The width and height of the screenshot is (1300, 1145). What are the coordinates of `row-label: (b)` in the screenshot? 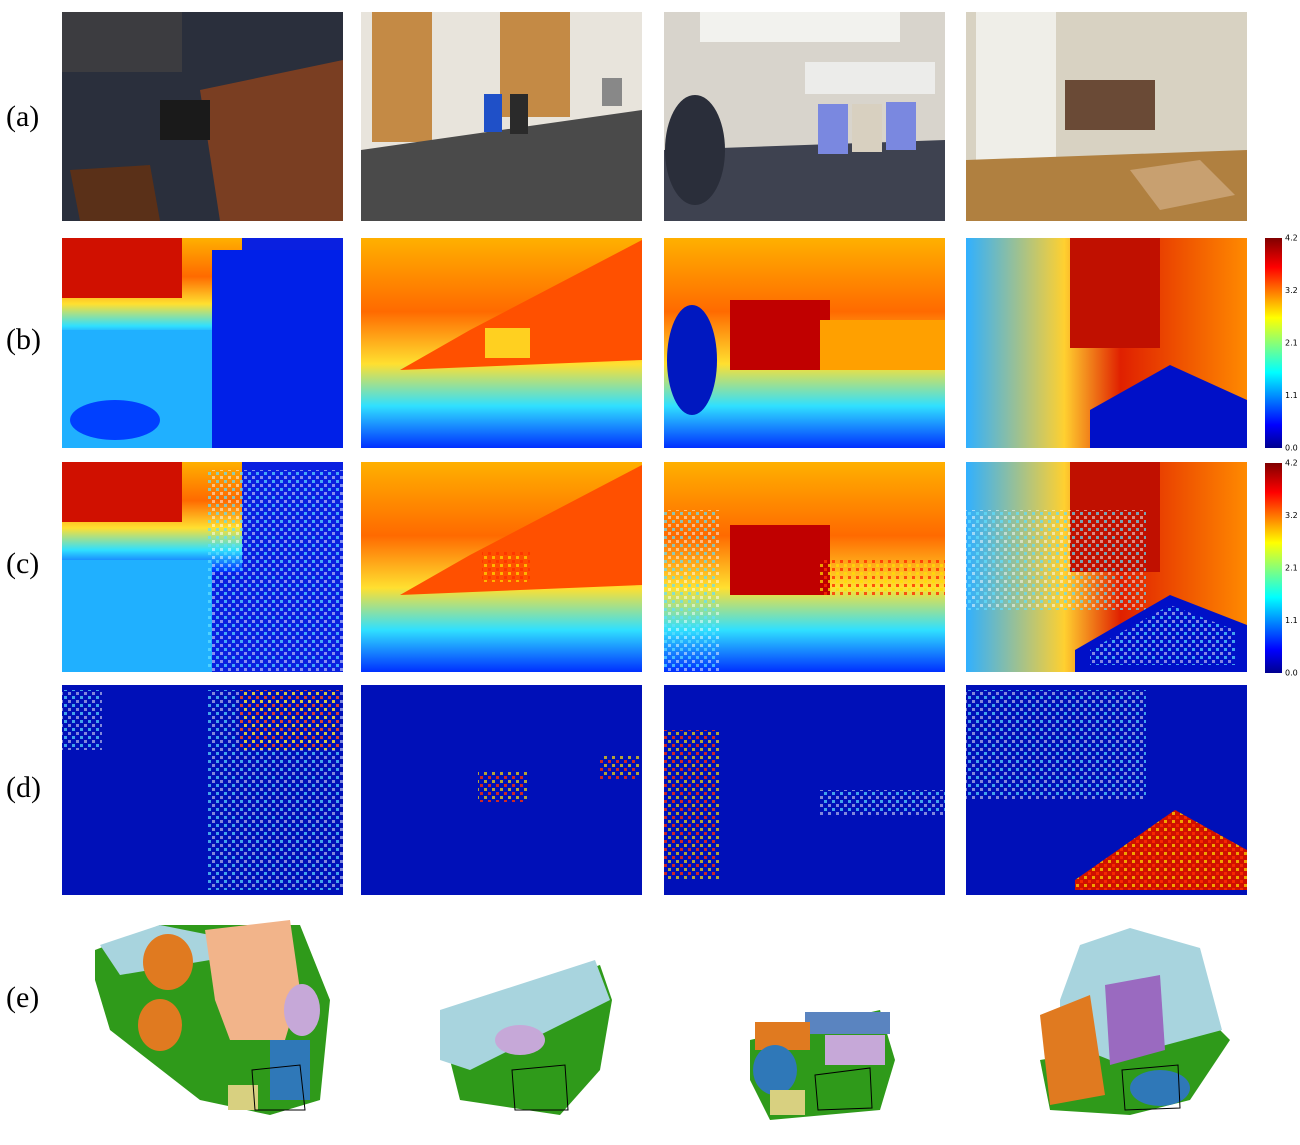 It's located at (23, 339).